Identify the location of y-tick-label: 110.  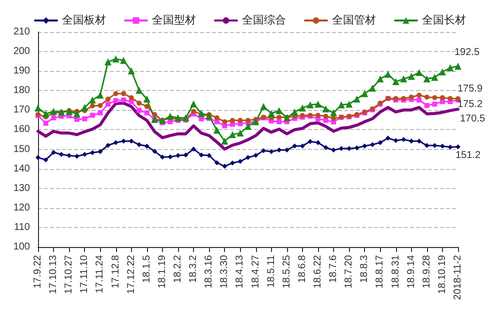
(22, 227).